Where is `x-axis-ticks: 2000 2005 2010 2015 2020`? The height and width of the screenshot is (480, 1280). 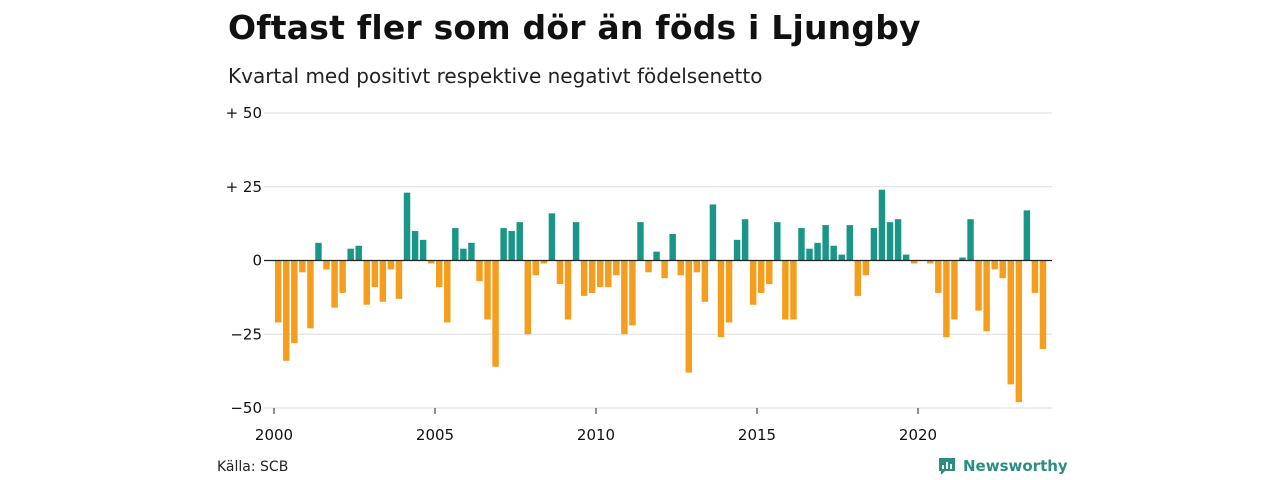
x-axis-ticks: 2000 2005 2010 2015 2020 is located at coordinates (596, 426).